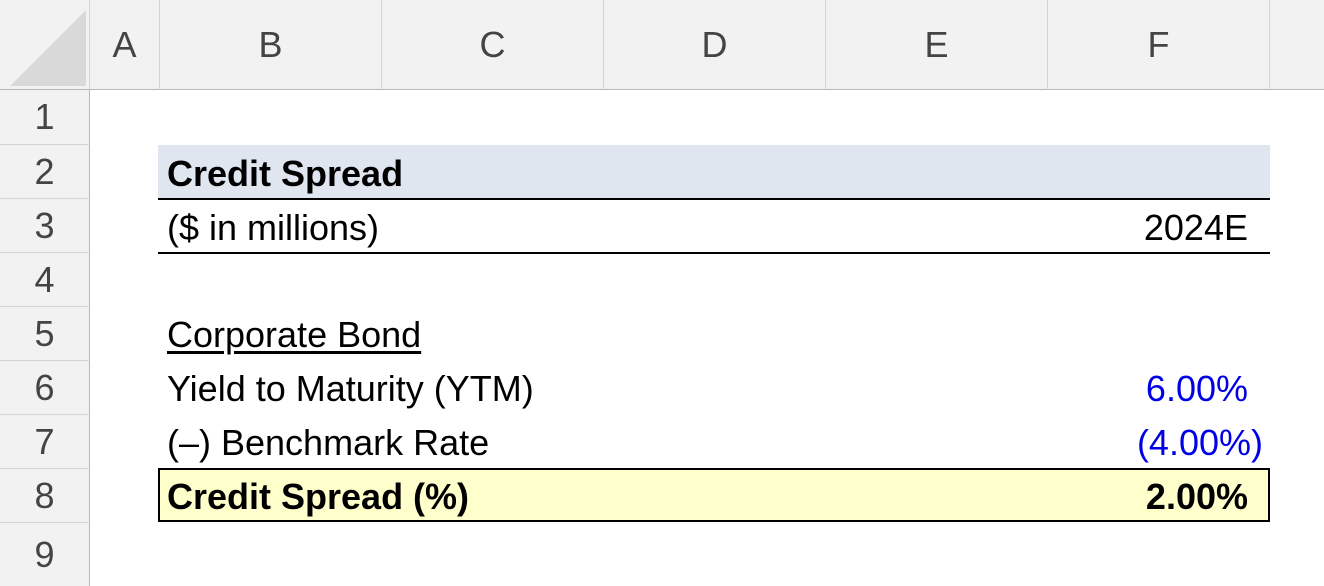 This screenshot has width=1324, height=586. I want to click on cell-b6-ytm-label: Yield to Maturity (YTM), so click(350, 388).